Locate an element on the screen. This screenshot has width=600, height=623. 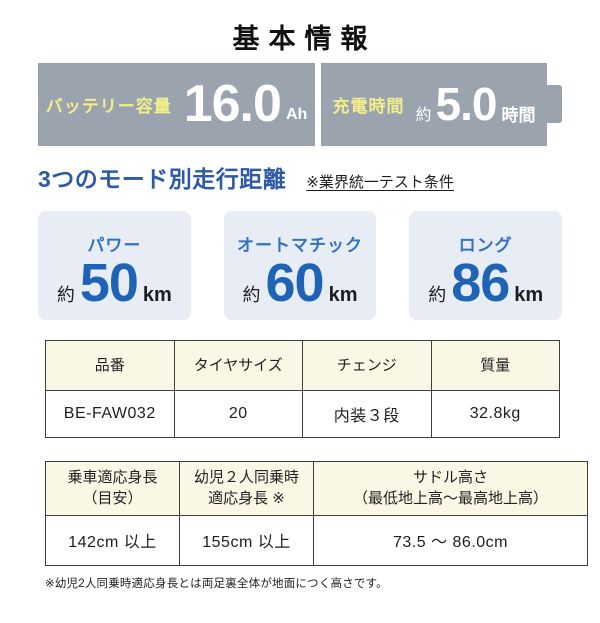
charge-time-block: 充電時間 約 5.0 時間 is located at coordinates (434, 104).